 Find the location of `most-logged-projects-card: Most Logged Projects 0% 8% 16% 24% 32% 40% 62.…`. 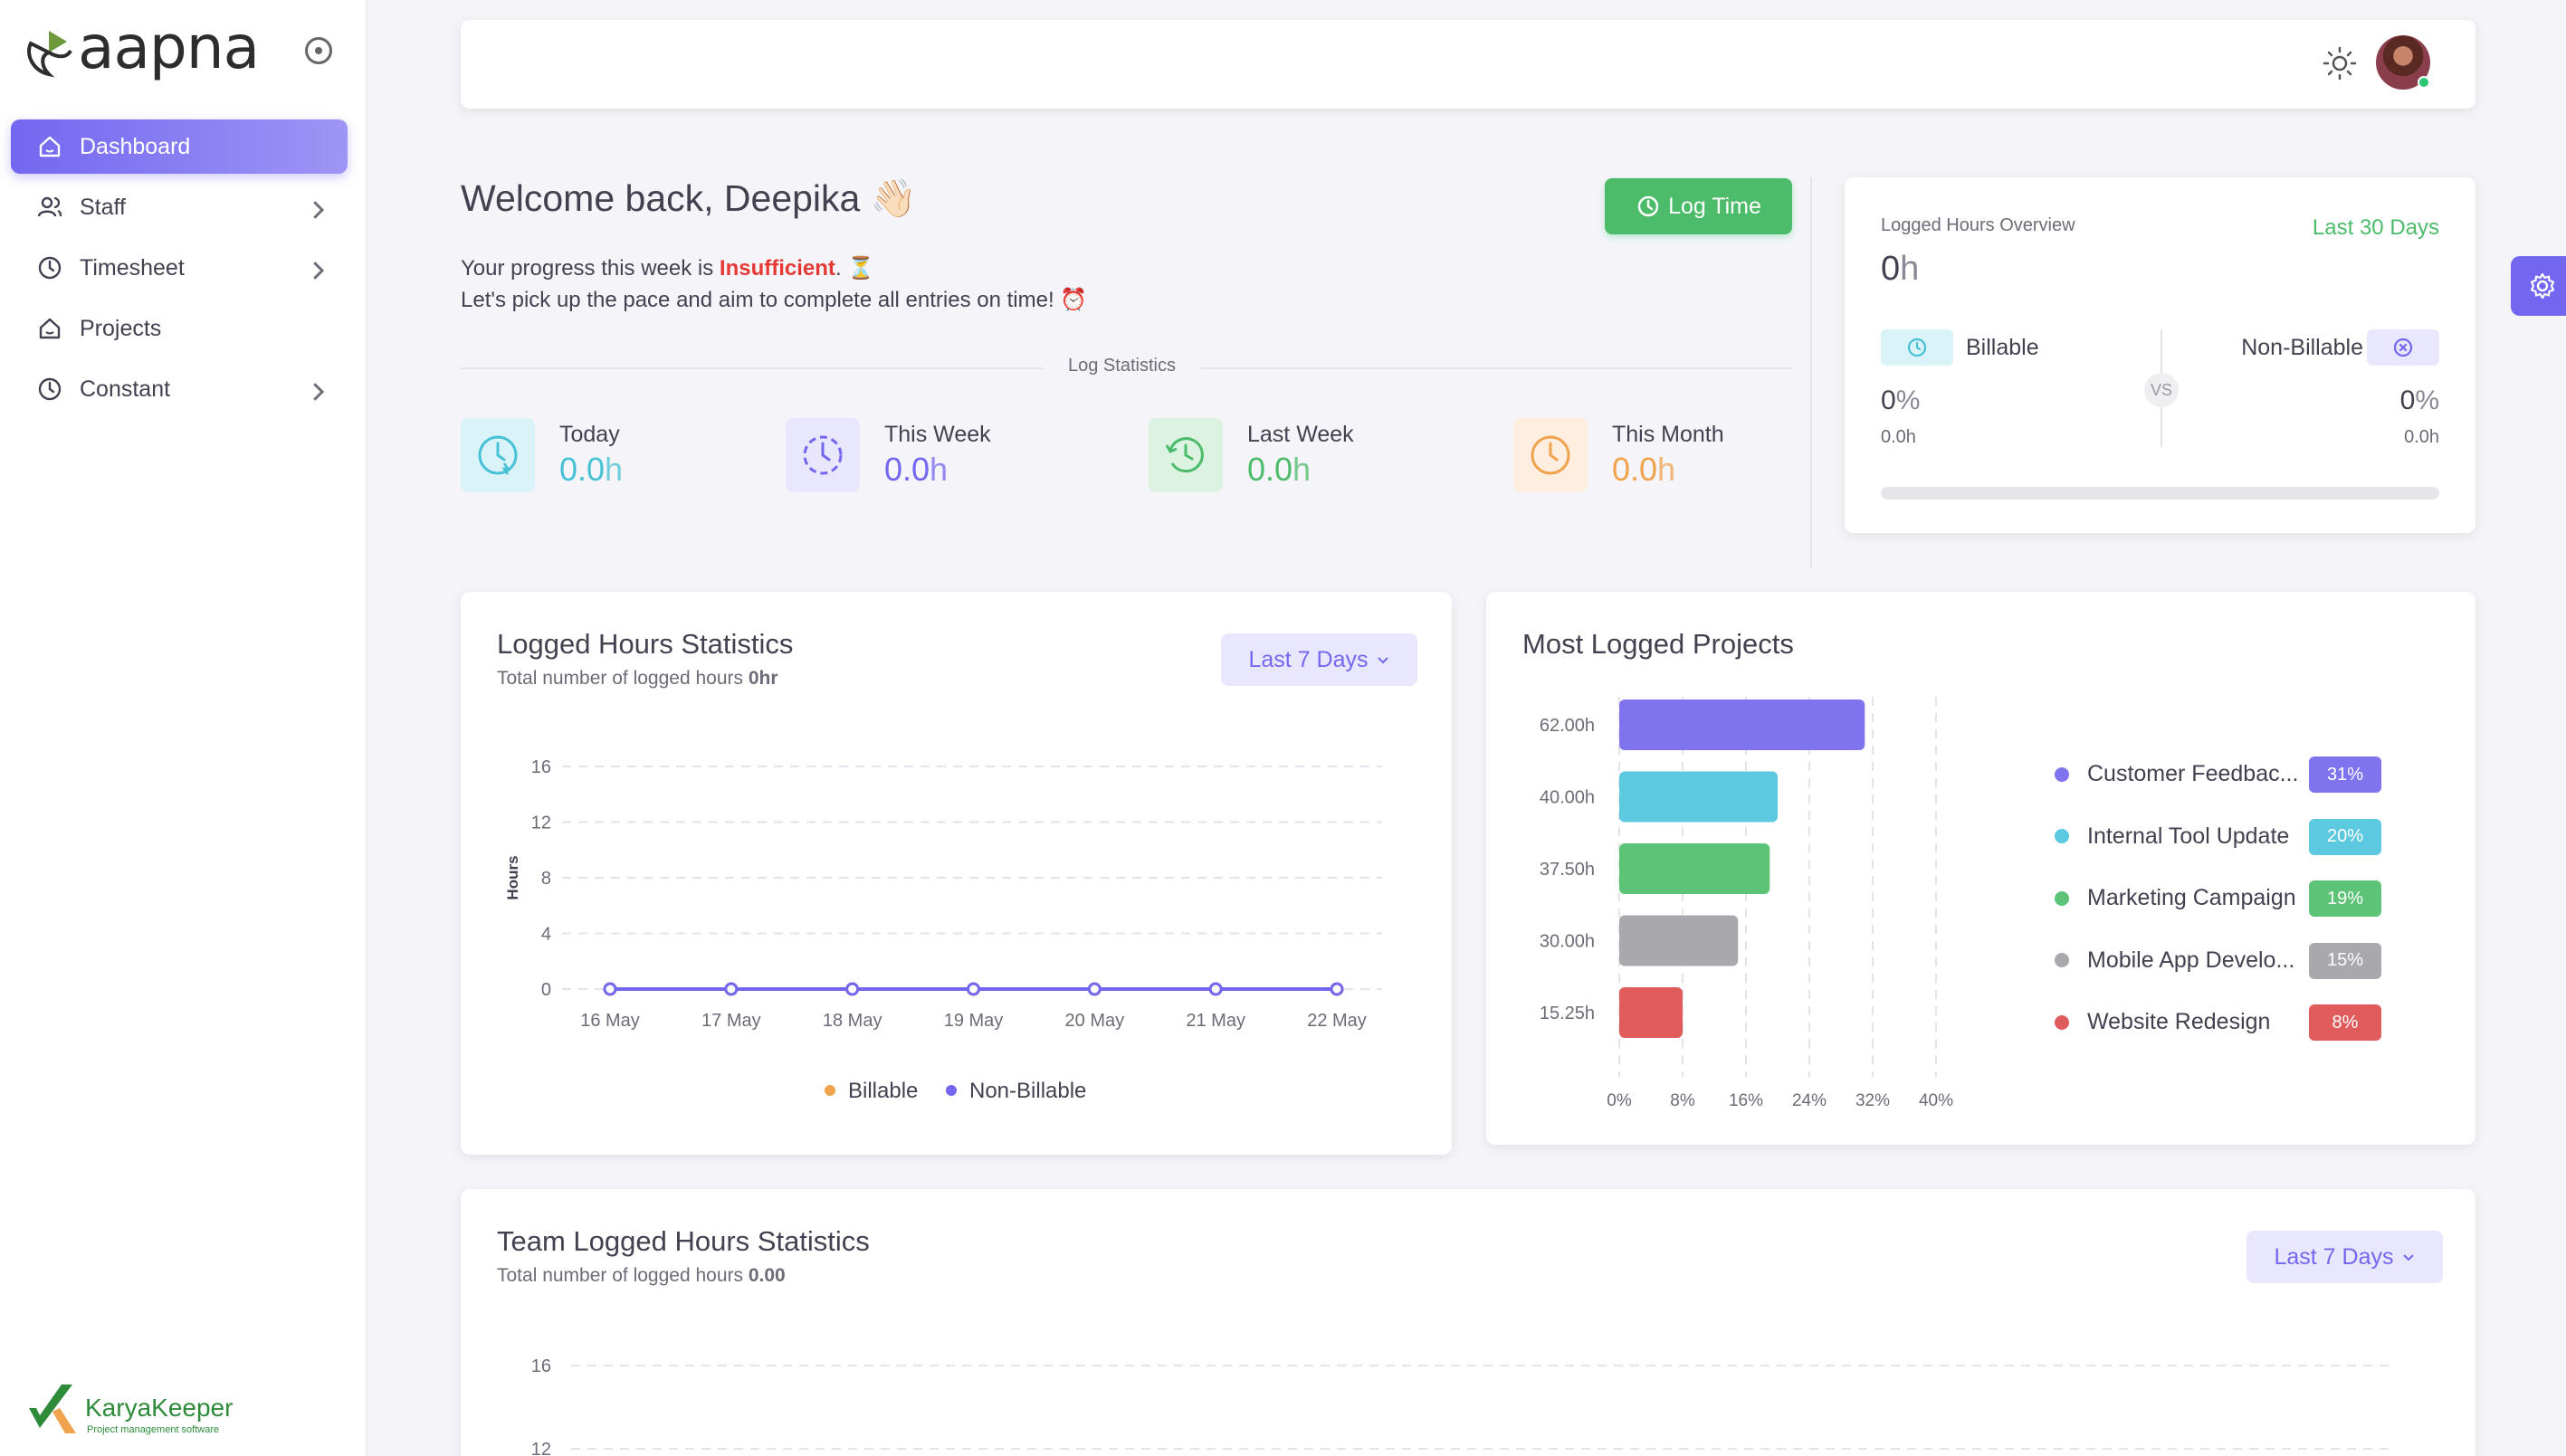

most-logged-projects-card: Most Logged Projects 0% 8% 16% 24% 32% 40% 62.… is located at coordinates (1981, 869).